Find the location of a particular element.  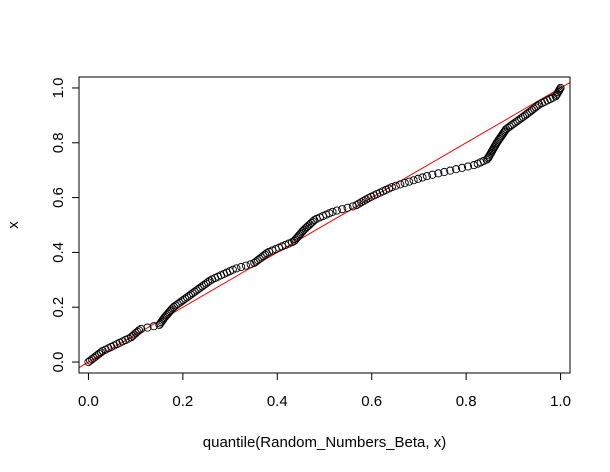

y-axis: 0.0 0.2 0.4 0.6 0.8 1.0 is located at coordinates (65, 225).